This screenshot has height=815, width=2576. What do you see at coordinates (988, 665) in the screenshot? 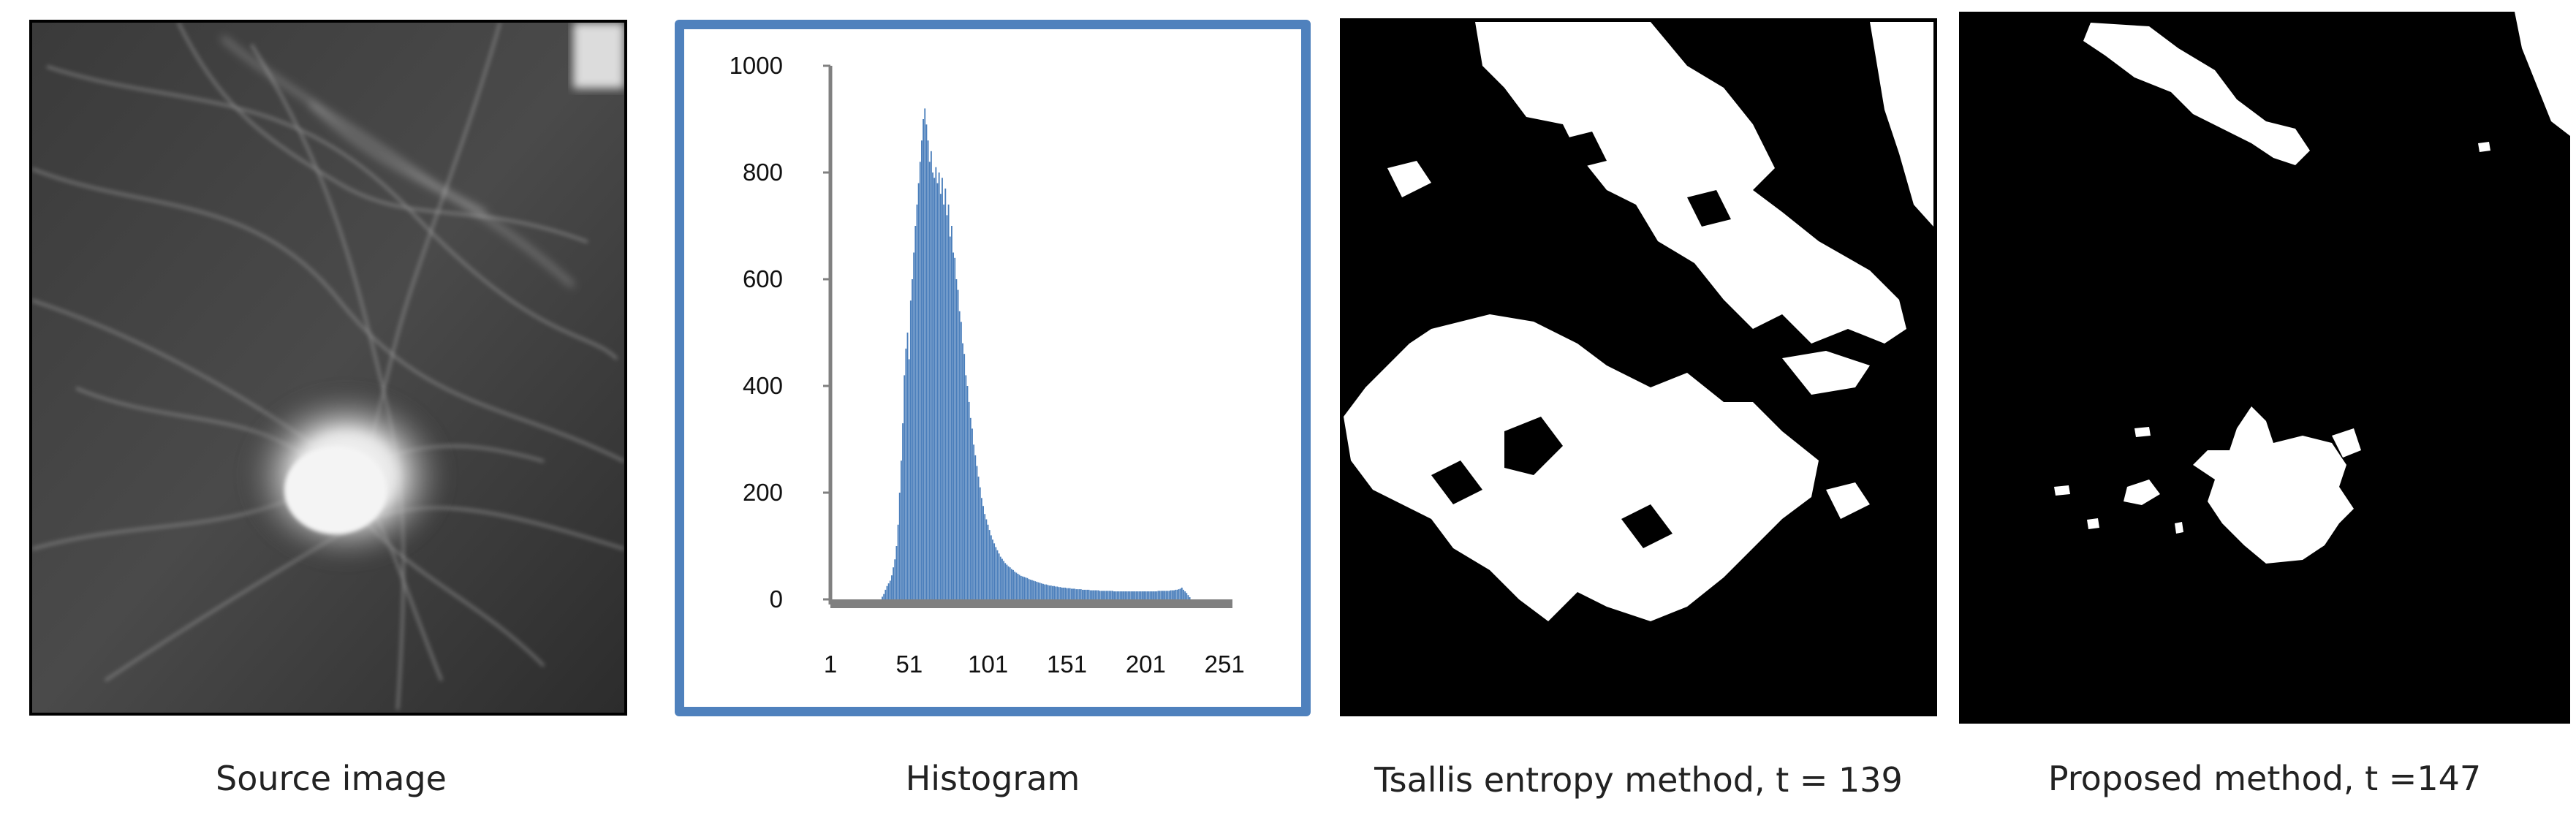
I see `x-tick-label: 101` at bounding box center [988, 665].